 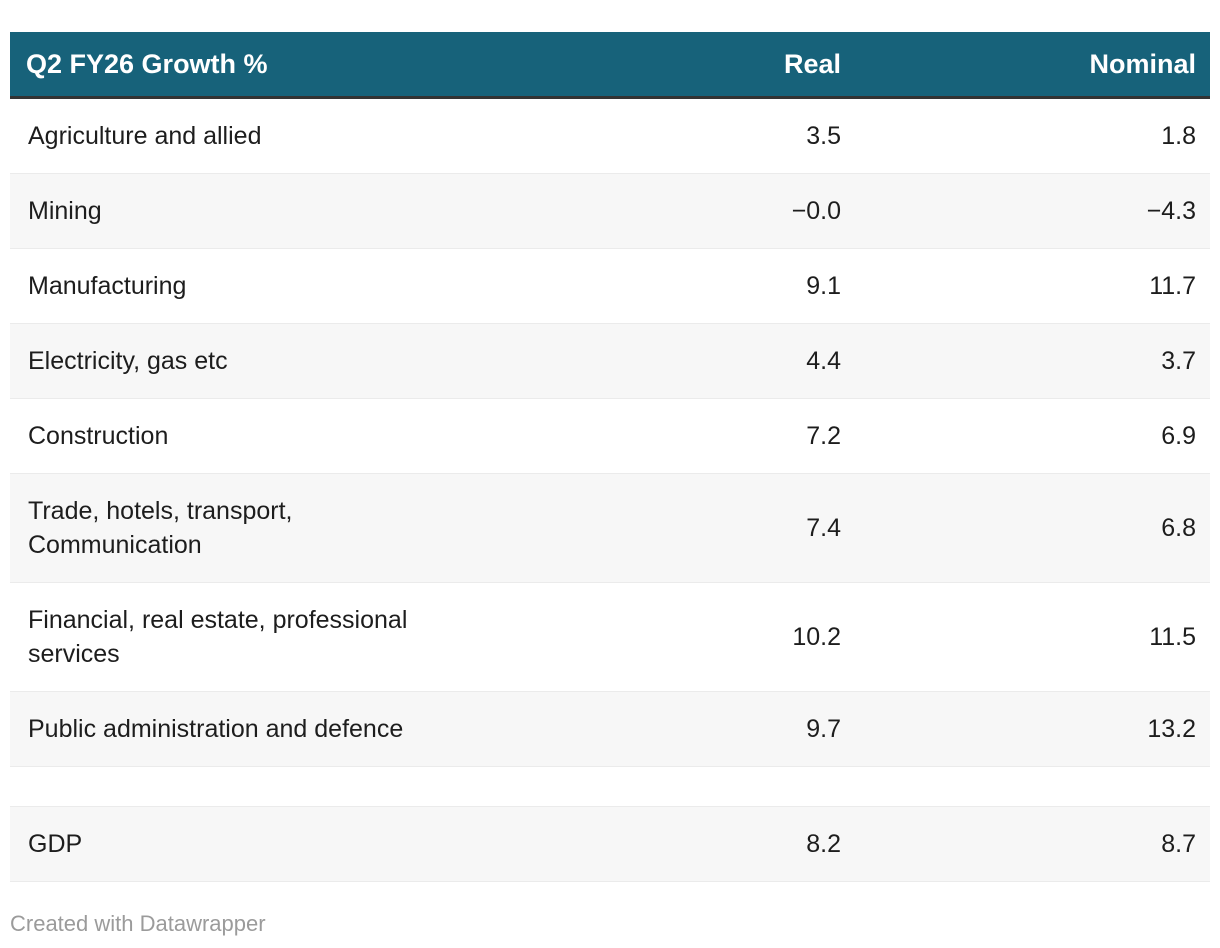 I want to click on table-row-construction: Construction 7.2 6.9, so click(x=610, y=436).